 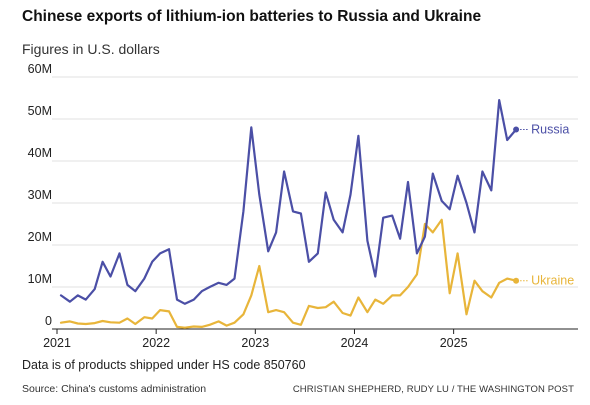 What do you see at coordinates (550, 130) in the screenshot?
I see `russia-series-label: Russia` at bounding box center [550, 130].